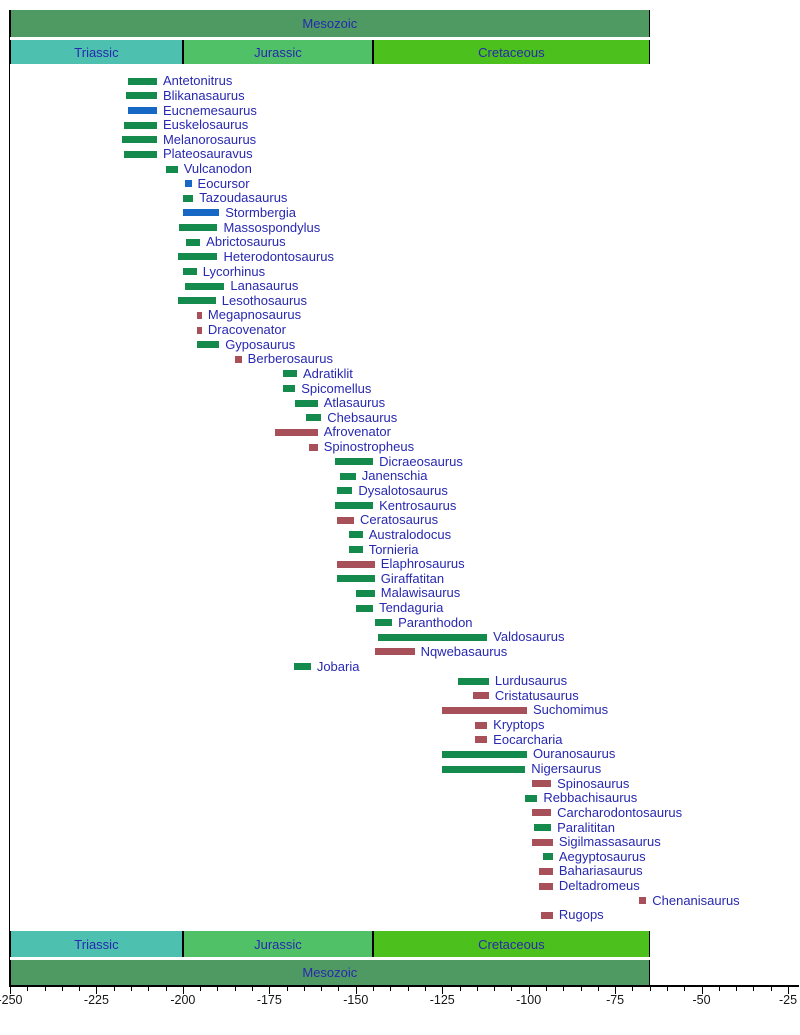 The width and height of the screenshot is (800, 1035). Describe the element at coordinates (701, 1000) in the screenshot. I see `axis-tick-label: -50` at that location.